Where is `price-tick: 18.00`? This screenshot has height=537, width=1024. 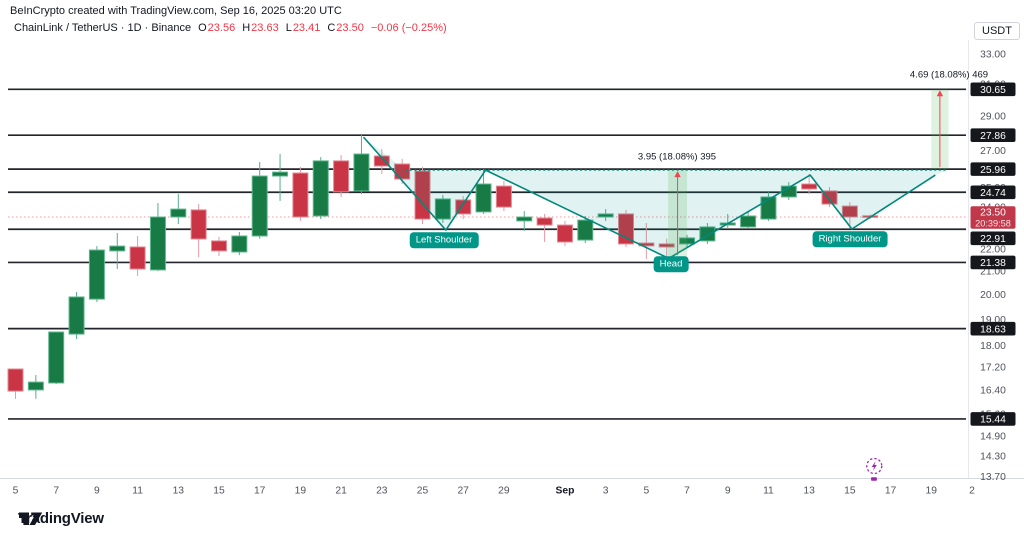
price-tick: 18.00 is located at coordinates (993, 346).